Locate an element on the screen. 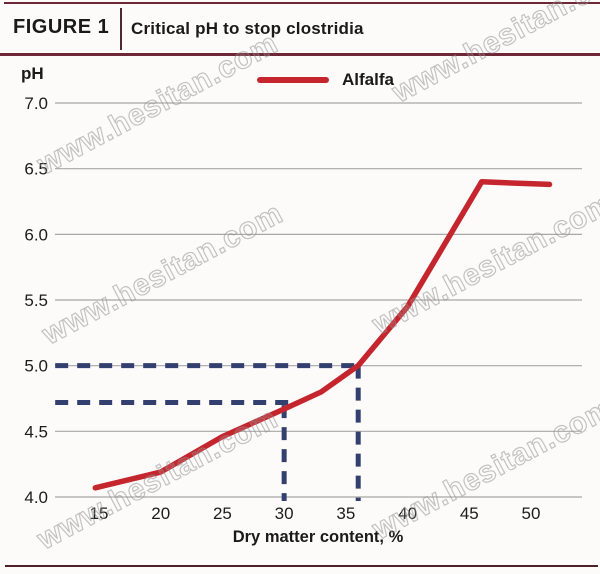 The height and width of the screenshot is (574, 600). x-tick-label: 35 is located at coordinates (345, 513).